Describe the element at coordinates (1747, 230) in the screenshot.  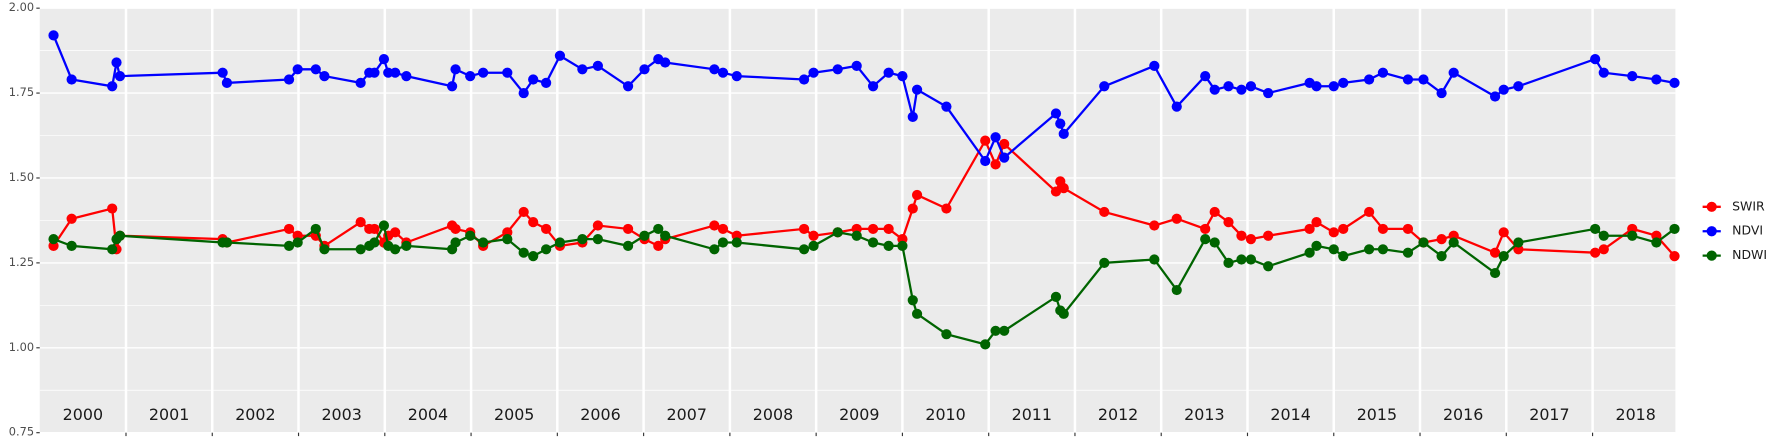
I see `legend-label: NDVI` at that location.